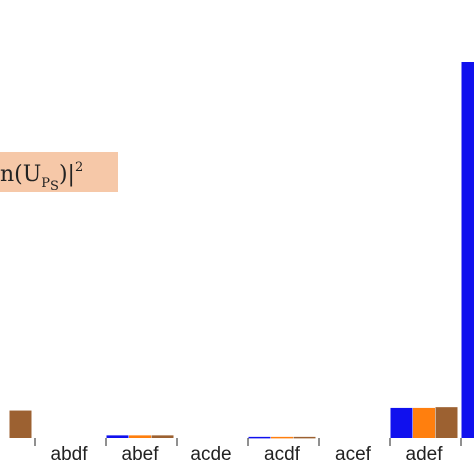 The width and height of the screenshot is (474, 474). What do you see at coordinates (353, 454) in the screenshot?
I see `x-tick-label-acef: acef` at bounding box center [353, 454].